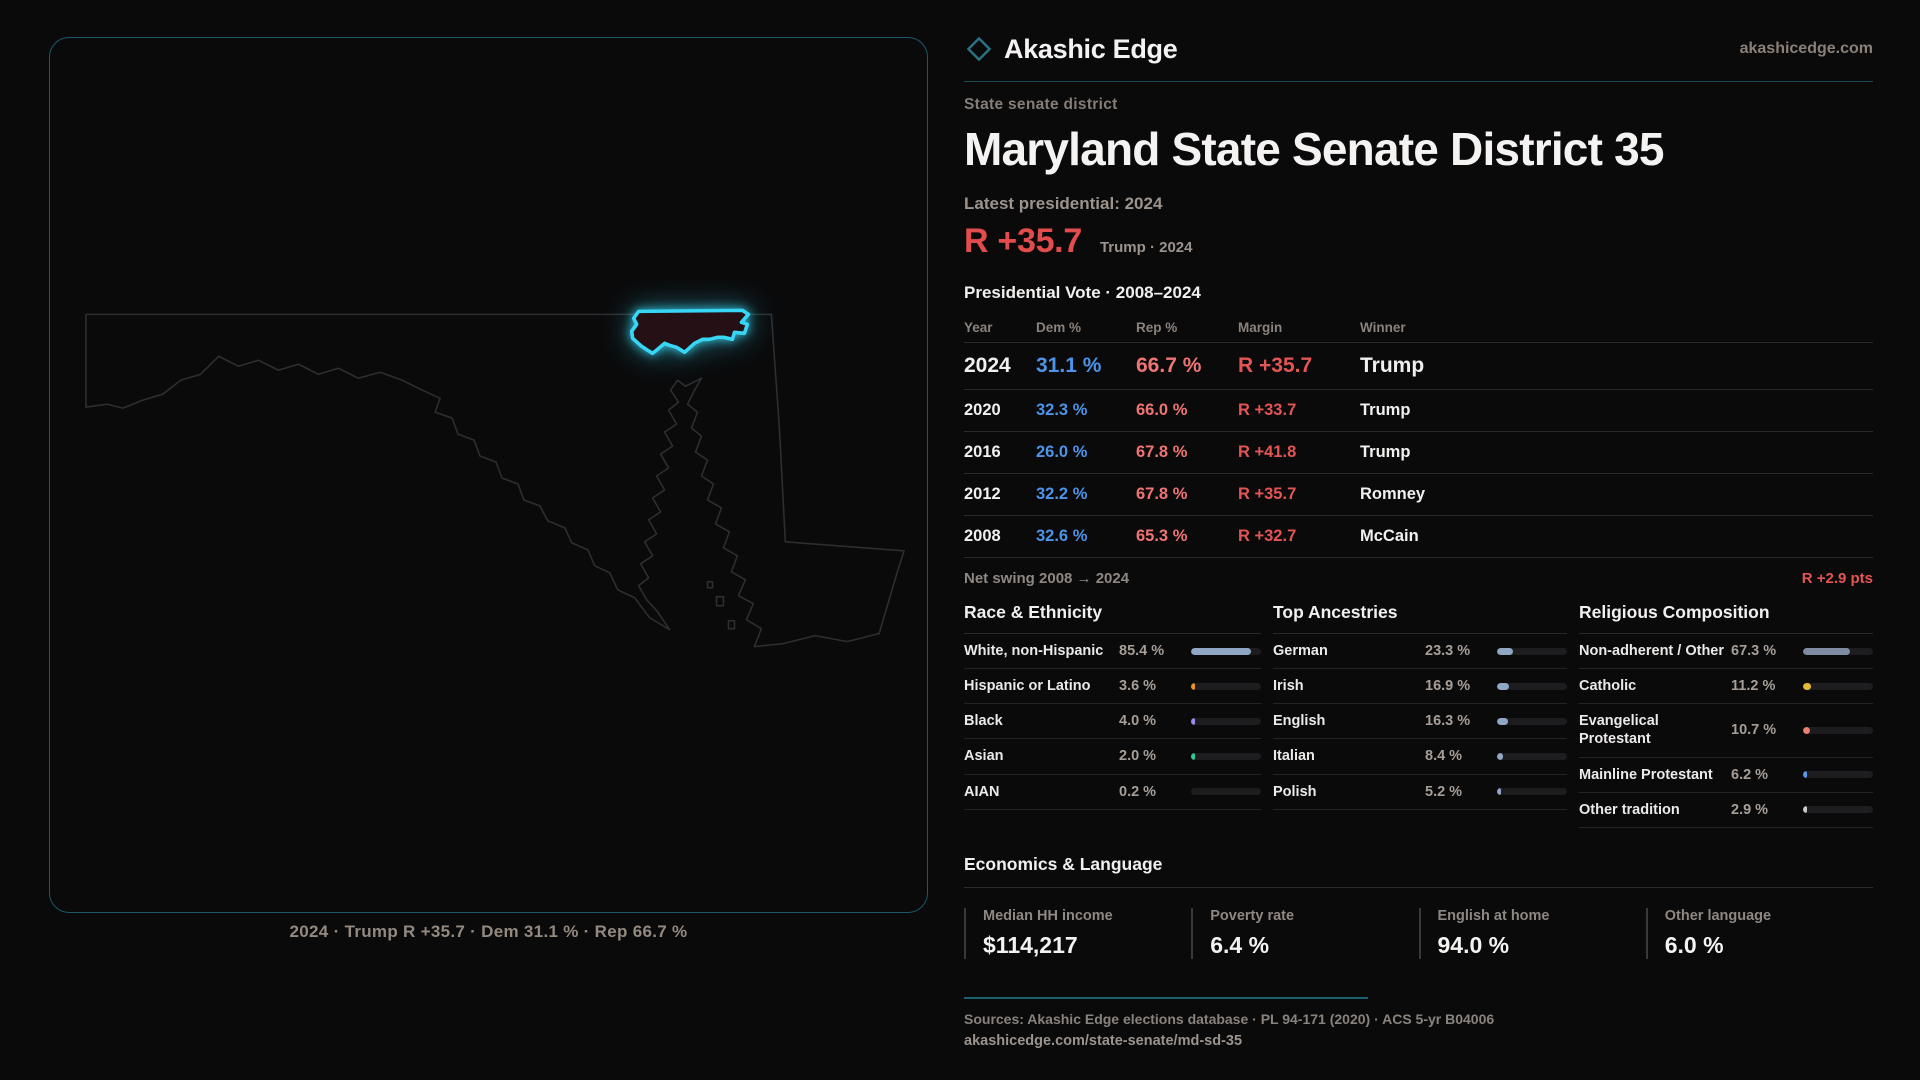 Image resolution: width=1920 pixels, height=1080 pixels. Describe the element at coordinates (1444, 756) in the screenshot. I see `stat-value: 8.4 %` at that location.